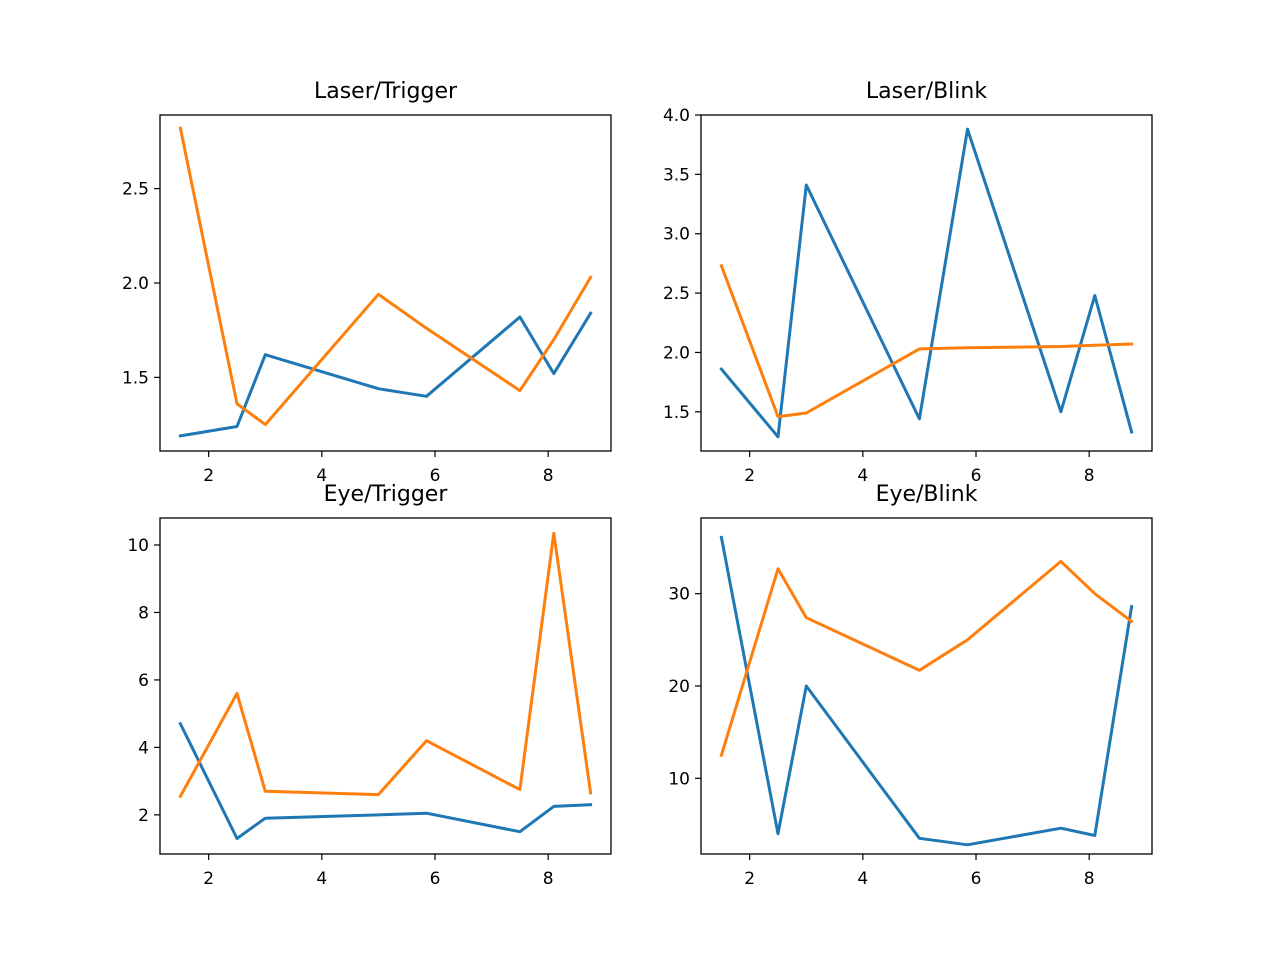 The width and height of the screenshot is (1280, 960). What do you see at coordinates (926, 91) in the screenshot?
I see `subplot-title: Laser/Blink` at bounding box center [926, 91].